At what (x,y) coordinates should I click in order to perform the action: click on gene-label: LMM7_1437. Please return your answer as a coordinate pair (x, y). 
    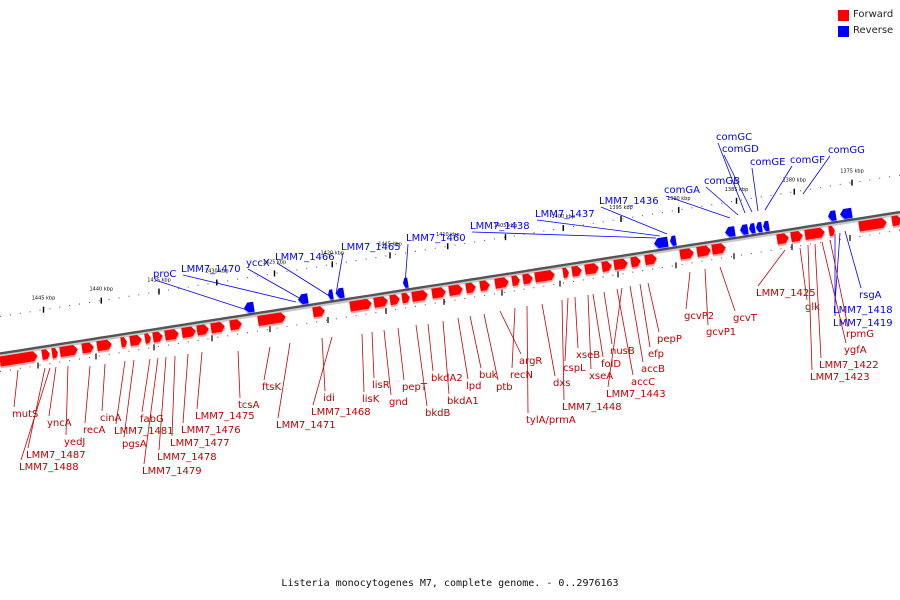
    Looking at the image, I should click on (565, 214).